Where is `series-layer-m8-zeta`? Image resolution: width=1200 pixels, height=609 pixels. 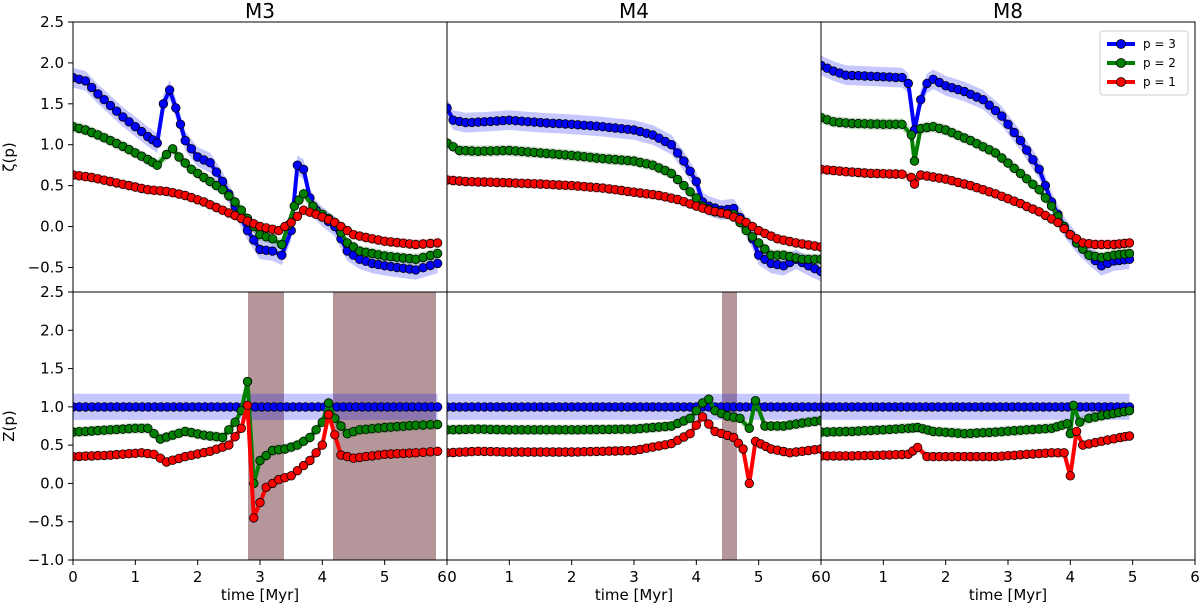 series-layer-m8-zeta is located at coordinates (978, 165).